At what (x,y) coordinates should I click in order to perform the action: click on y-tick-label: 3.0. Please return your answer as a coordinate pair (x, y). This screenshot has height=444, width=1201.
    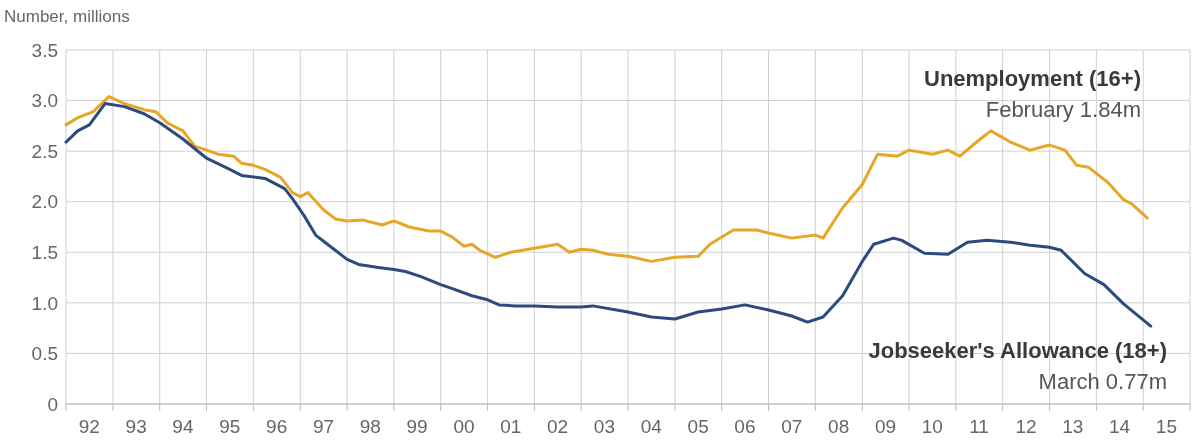
    Looking at the image, I should click on (44, 101).